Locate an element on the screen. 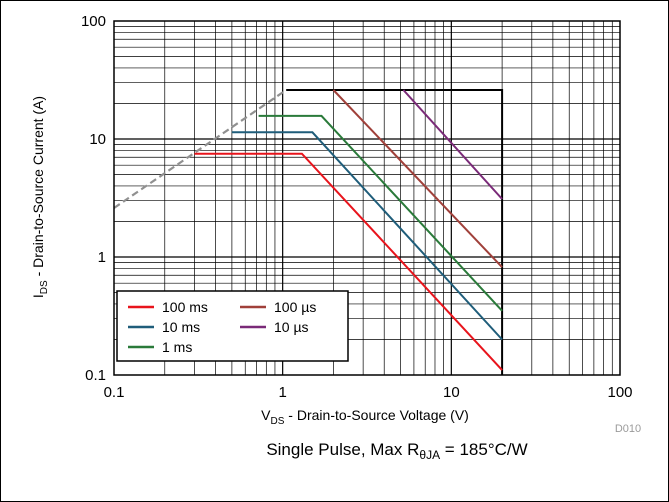 The width and height of the screenshot is (669, 502). figure-code: D010 is located at coordinates (628, 429).